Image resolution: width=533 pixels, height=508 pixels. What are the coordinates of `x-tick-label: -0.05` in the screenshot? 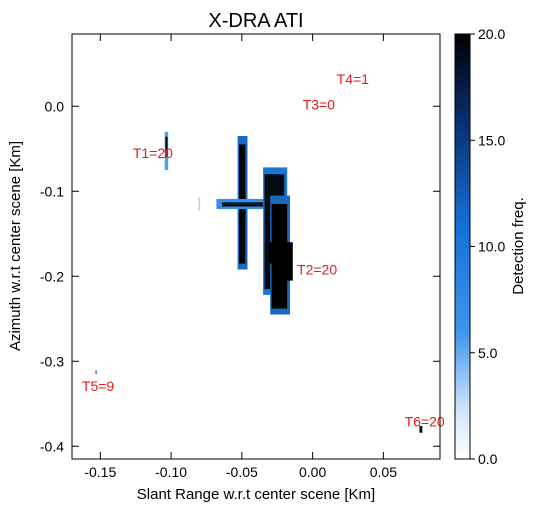 It's located at (242, 472).